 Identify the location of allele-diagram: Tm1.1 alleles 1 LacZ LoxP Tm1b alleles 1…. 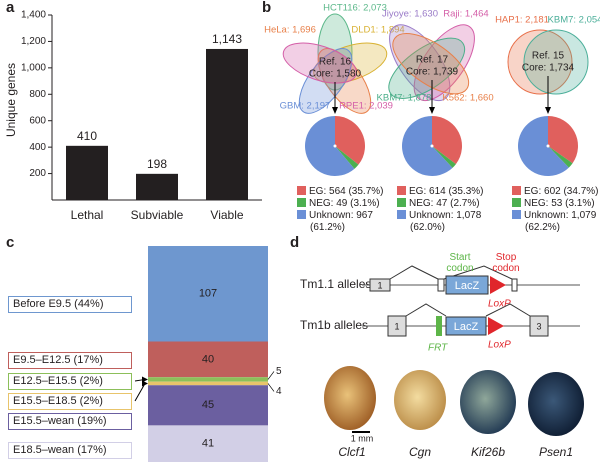
(440, 309).